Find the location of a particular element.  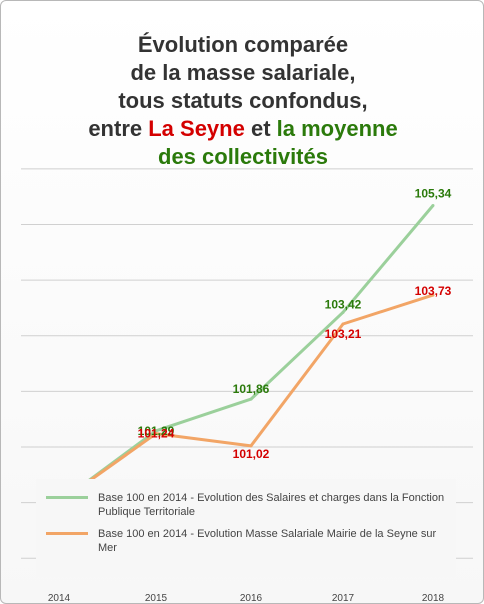

title-la-moyenne: la moyenne is located at coordinates (337, 128).